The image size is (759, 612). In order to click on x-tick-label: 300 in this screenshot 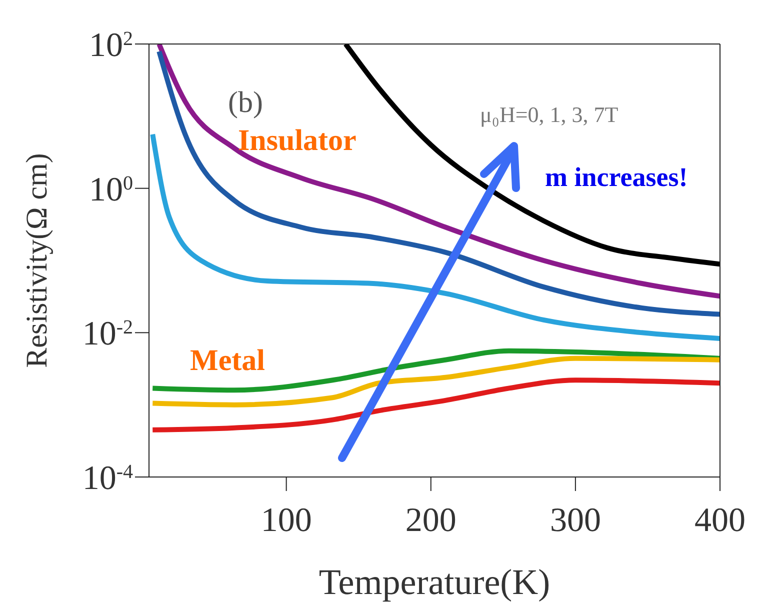, I will do `click(575, 520)`.